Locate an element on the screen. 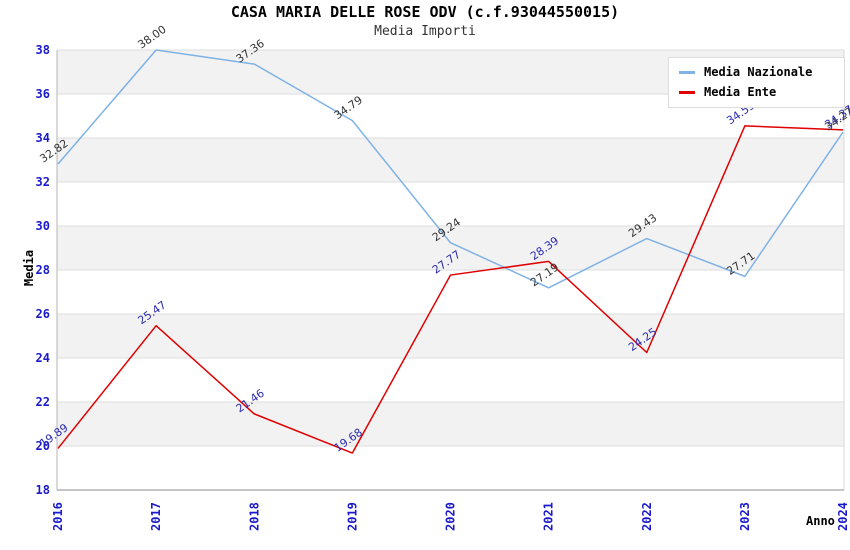  media-nazionale-line-swatch is located at coordinates (687, 72).